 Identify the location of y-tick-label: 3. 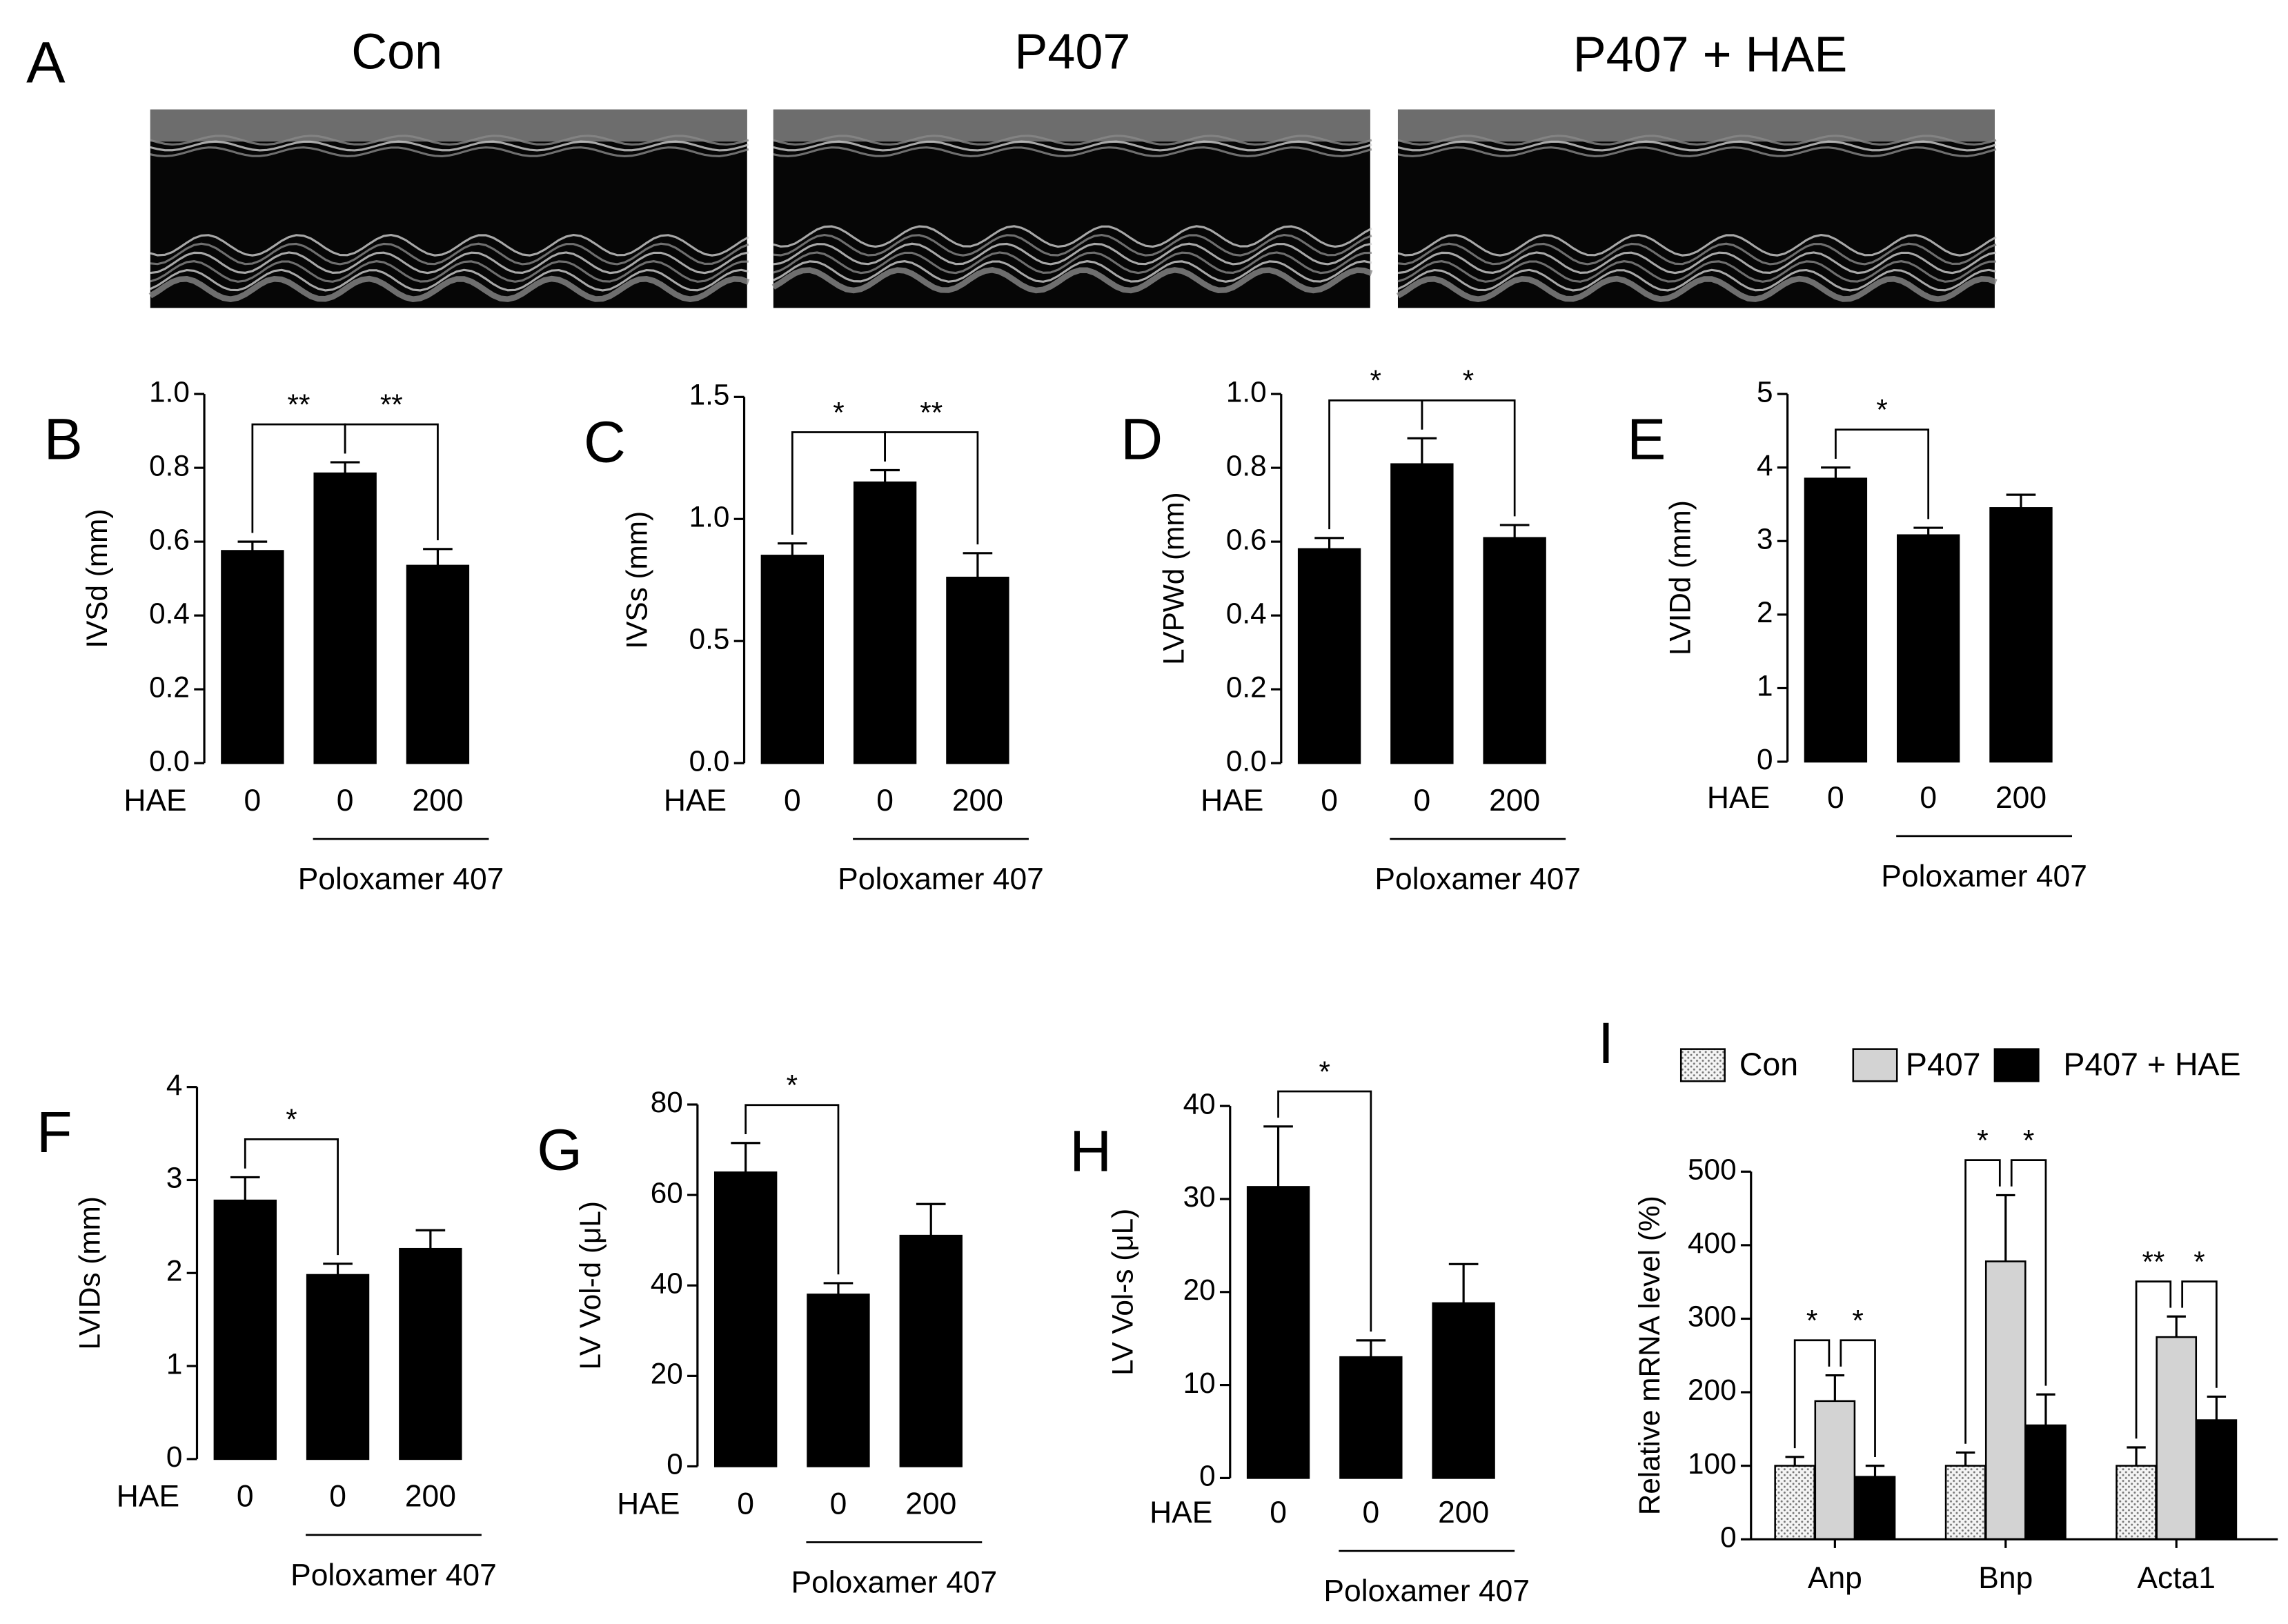
(1765, 538).